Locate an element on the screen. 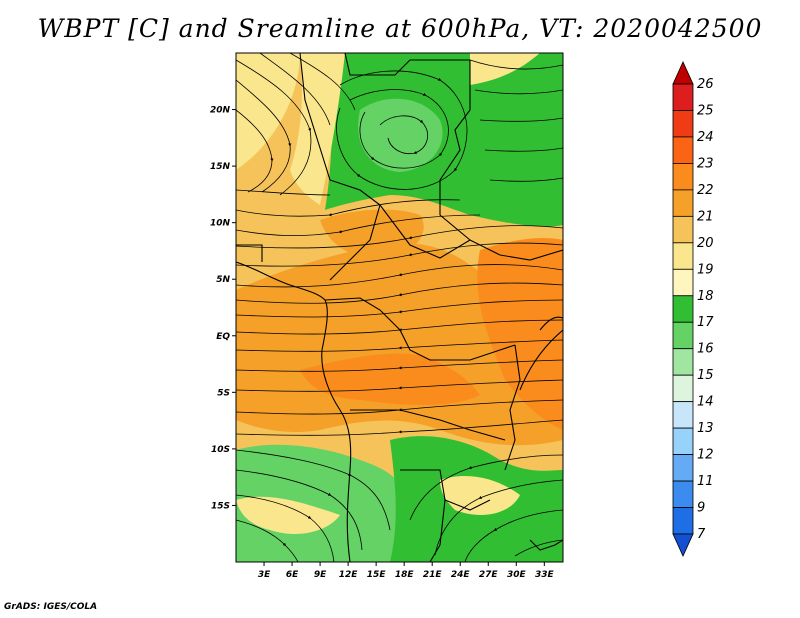 The image size is (800, 618). colorbar-label: 17 is located at coordinates (705, 322).